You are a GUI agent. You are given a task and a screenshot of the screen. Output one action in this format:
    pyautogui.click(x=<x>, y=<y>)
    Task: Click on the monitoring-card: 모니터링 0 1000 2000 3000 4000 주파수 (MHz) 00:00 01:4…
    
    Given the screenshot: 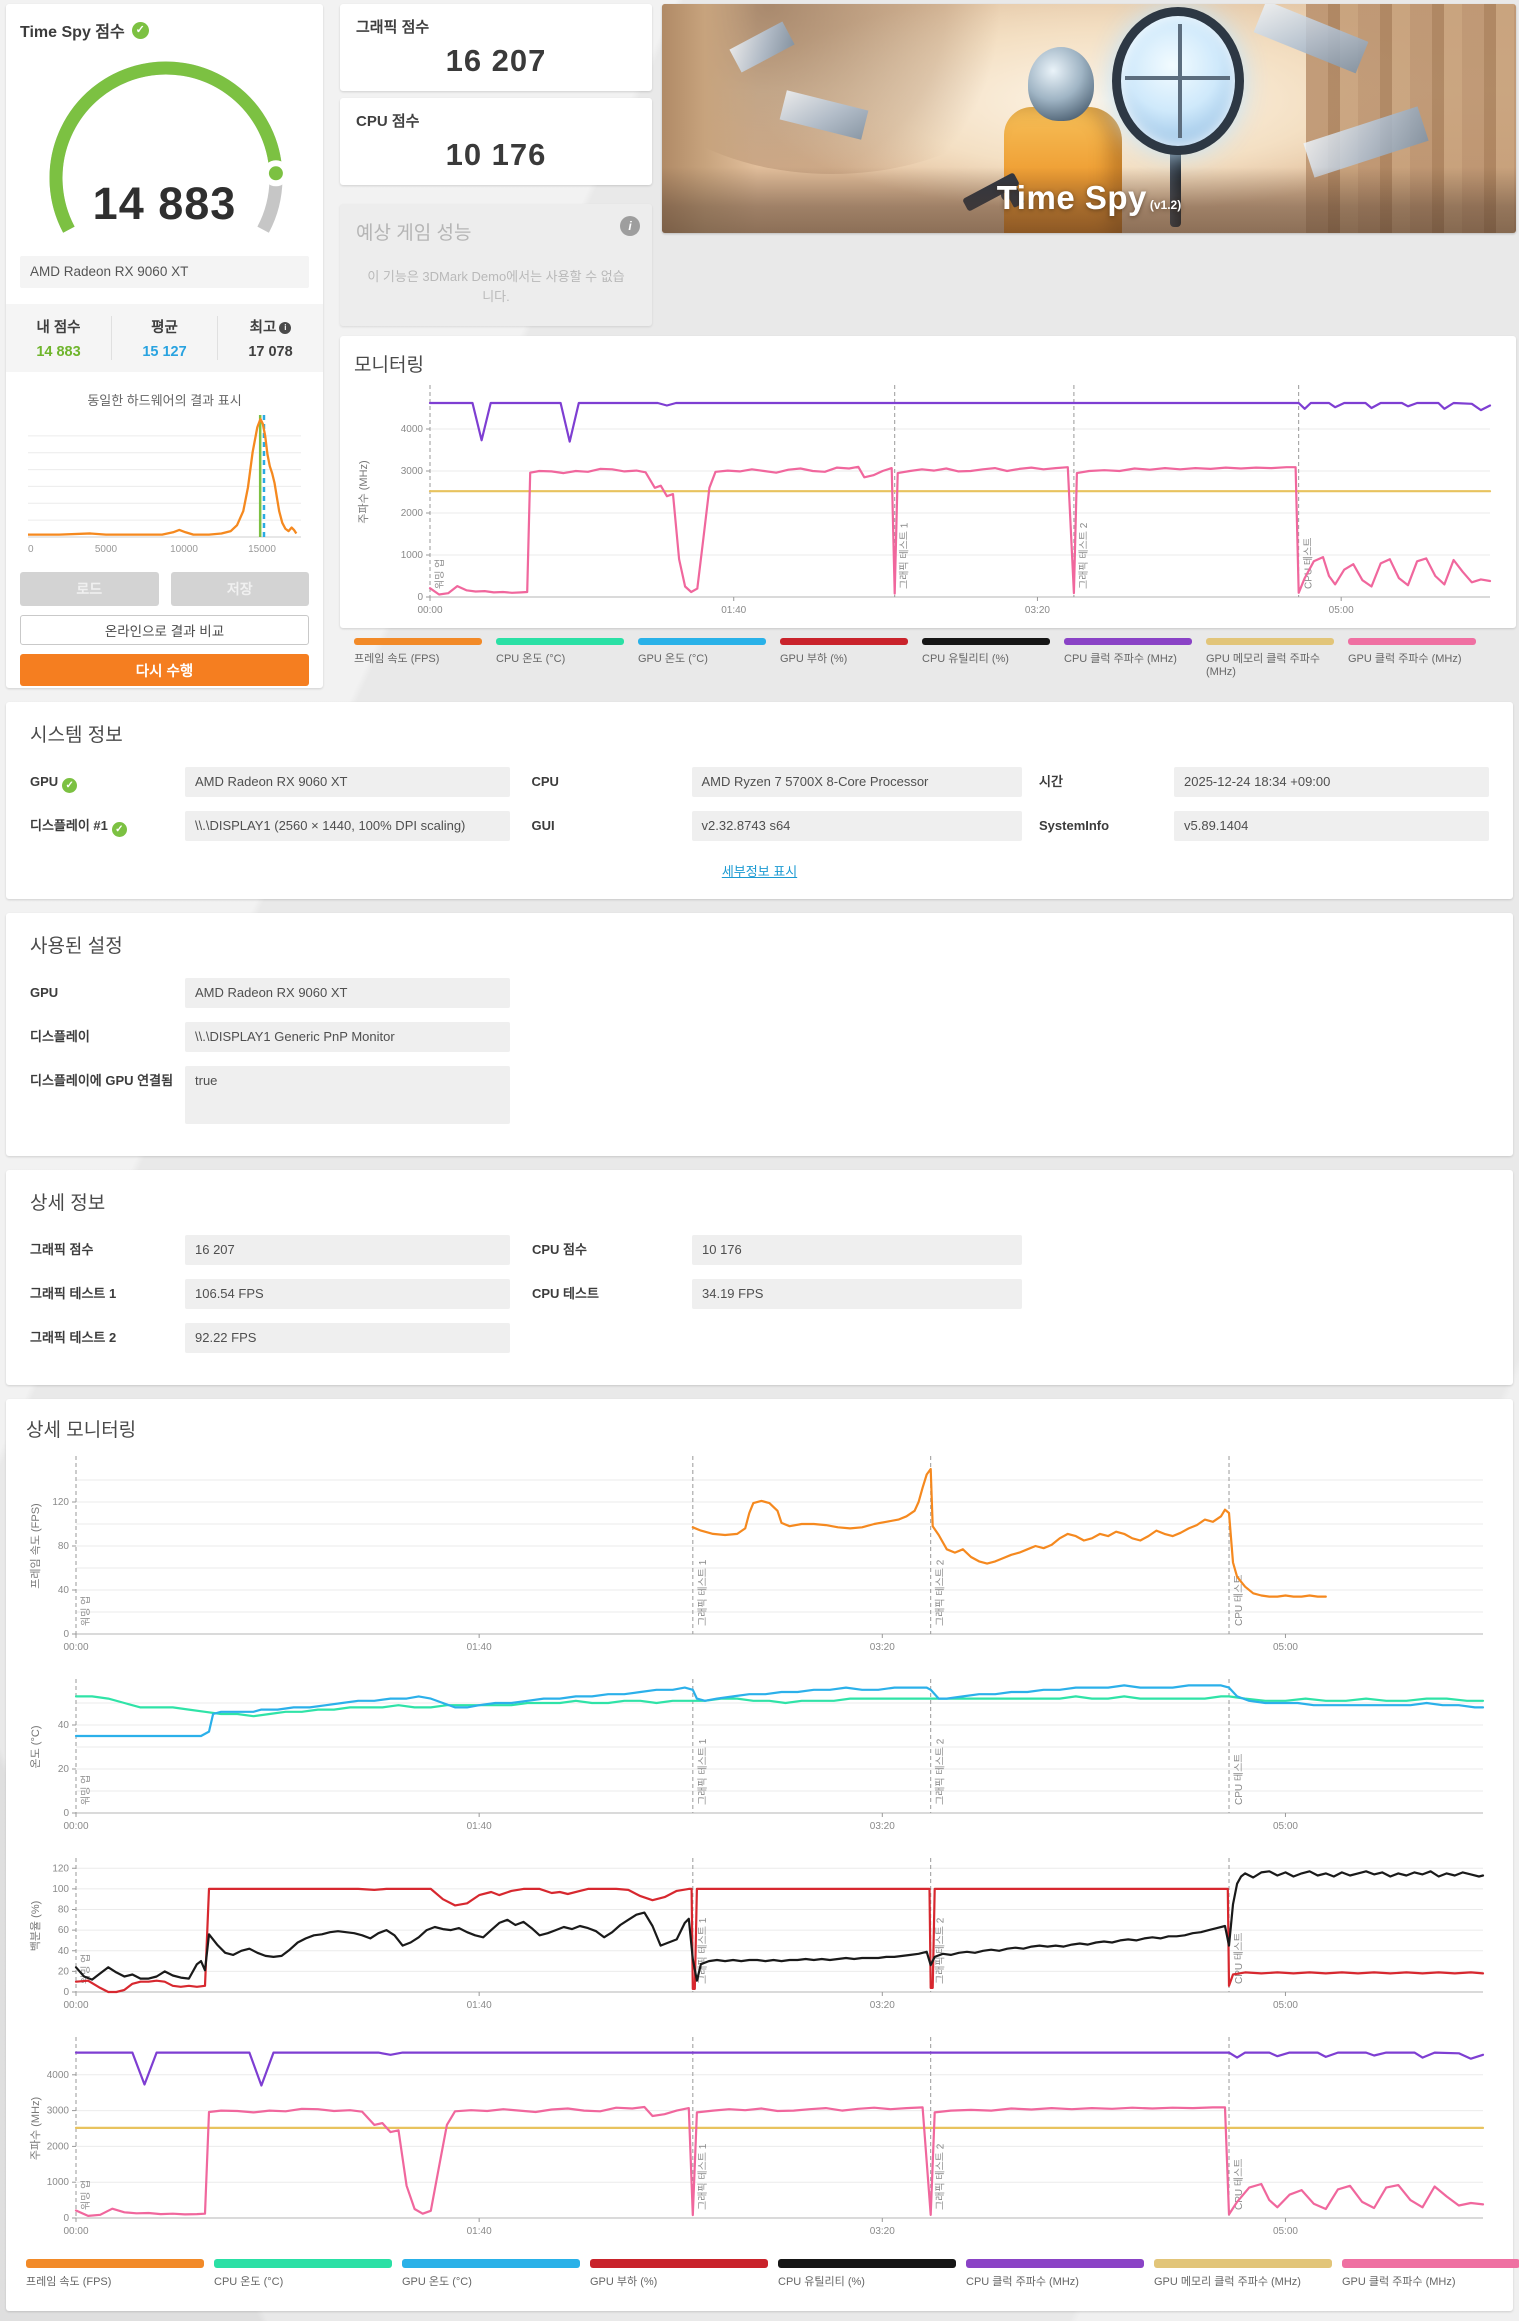 What is the action you would take?
    pyautogui.click(x=928, y=507)
    